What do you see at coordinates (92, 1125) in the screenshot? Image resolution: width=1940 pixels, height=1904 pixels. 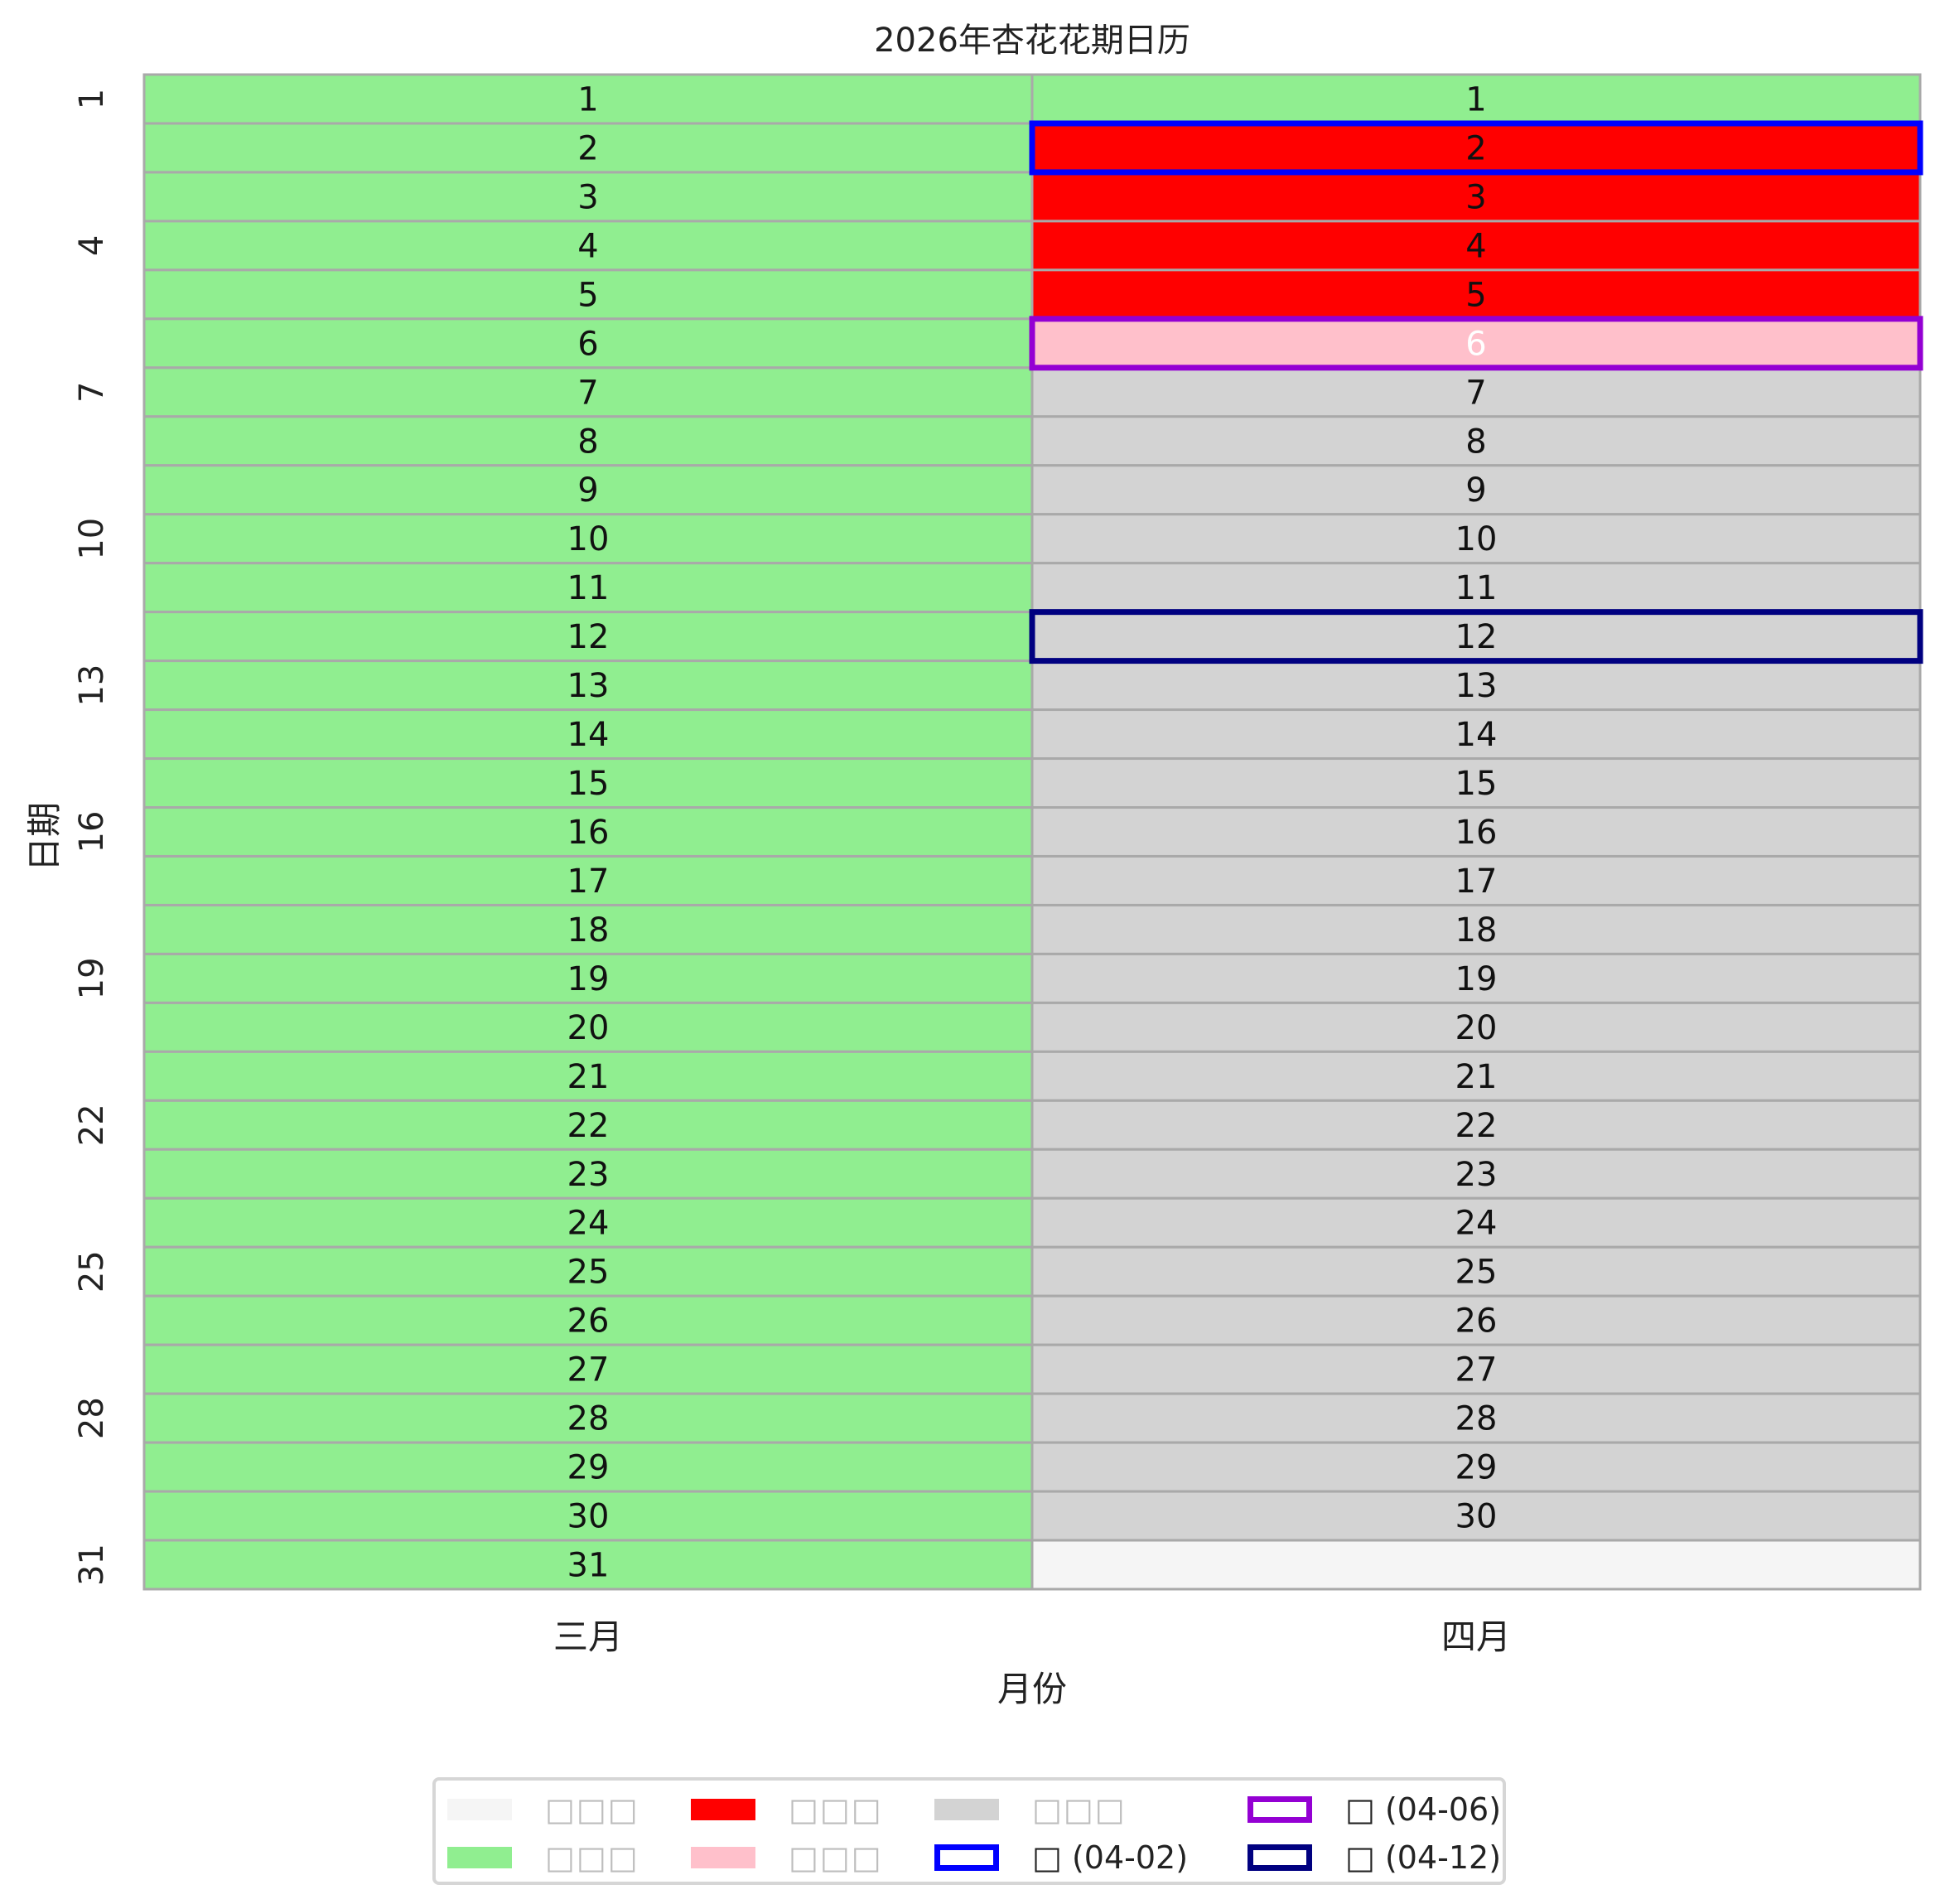 I see `y-tick-label: 22` at bounding box center [92, 1125].